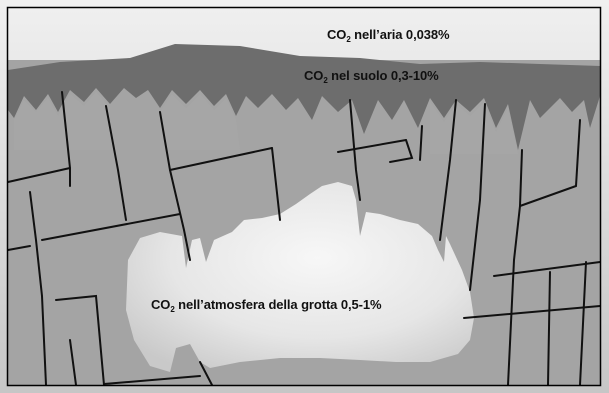 This screenshot has height=393, width=609. What do you see at coordinates (337, 34) in the screenshot?
I see `air-co2-gas: CO` at bounding box center [337, 34].